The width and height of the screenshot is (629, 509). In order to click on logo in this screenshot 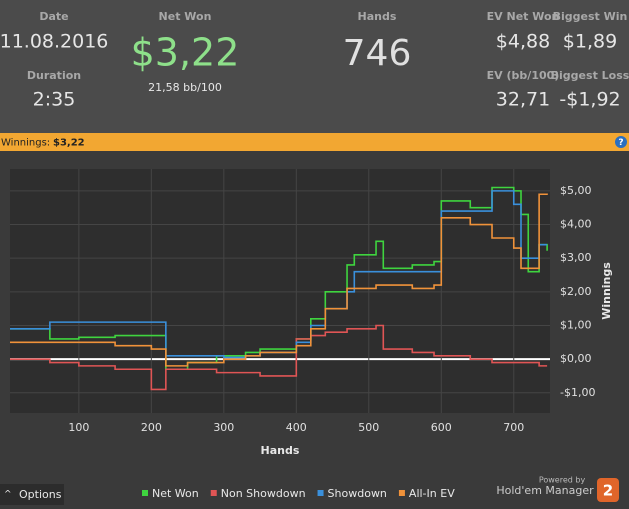, I will do `click(608, 490)`.